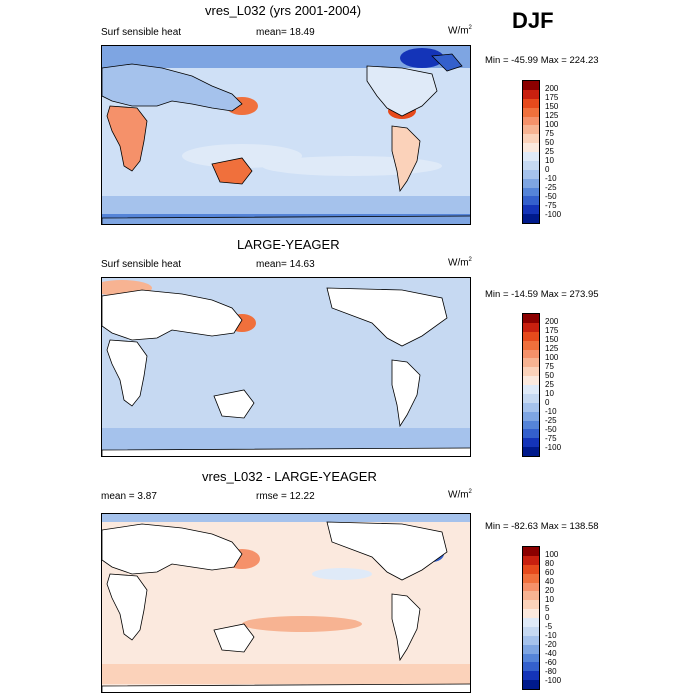 This screenshot has height=700, width=700. Describe the element at coordinates (286, 603) in the screenshot. I see `panel3-map` at that location.